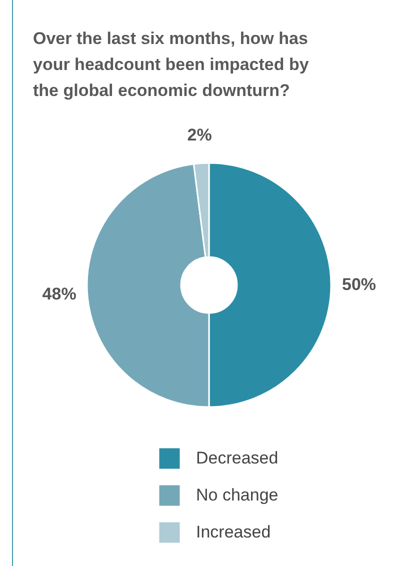  Describe the element at coordinates (199, 134) in the screenshot. I see `data-label: 2%` at that location.